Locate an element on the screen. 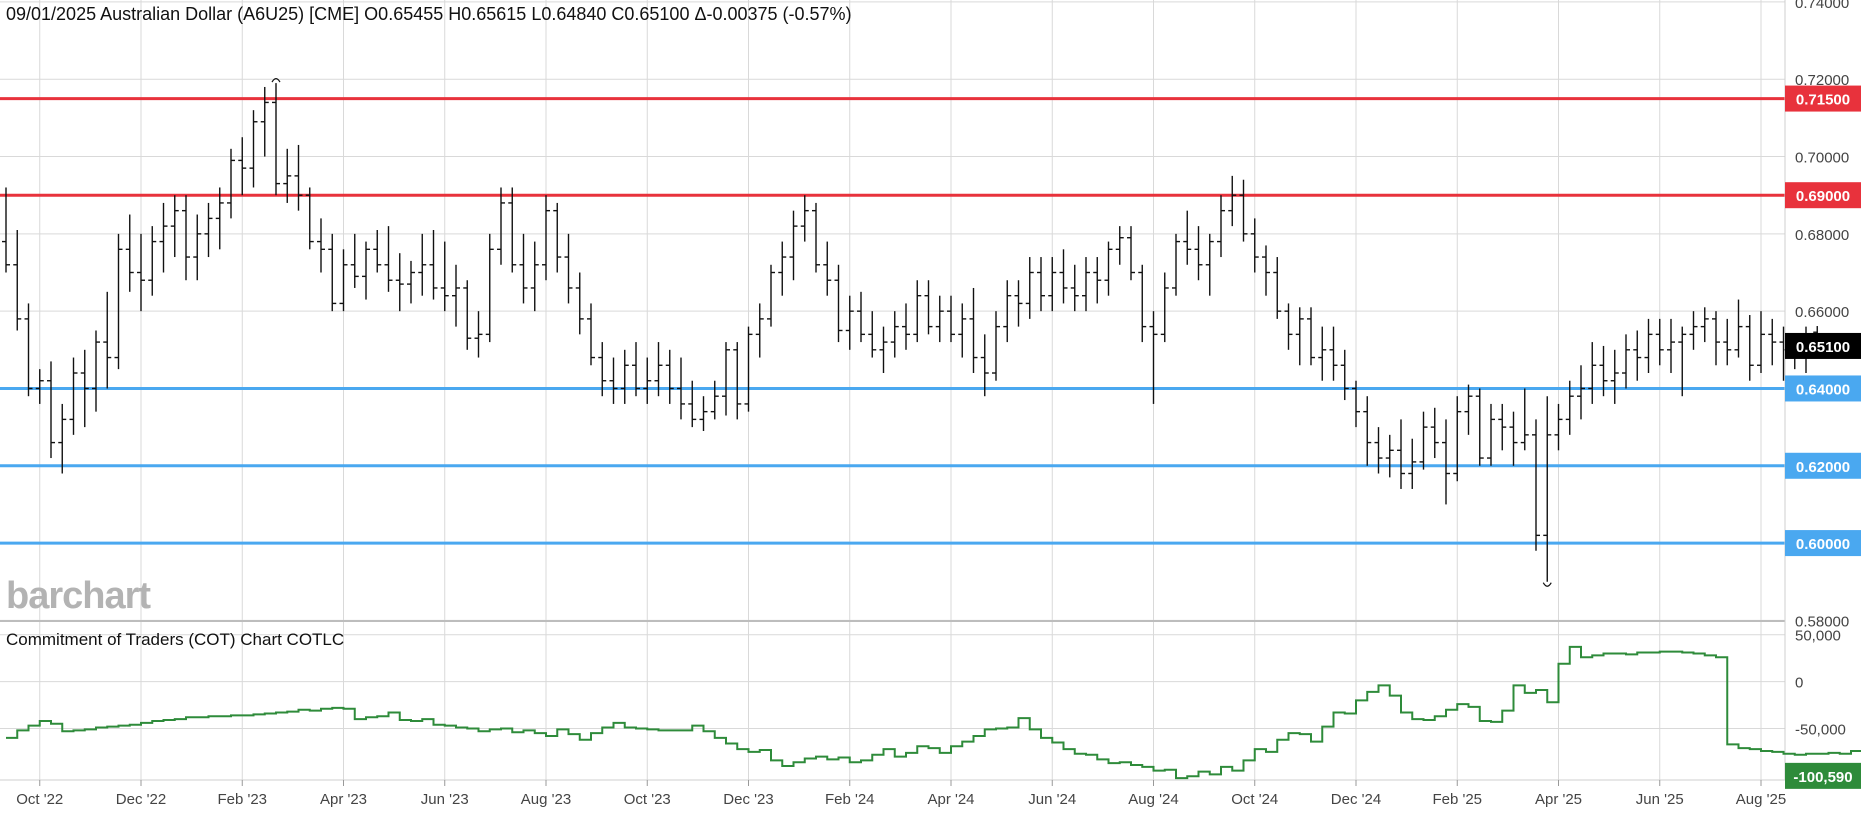 Image resolution: width=1861 pixels, height=814 pixels. price-tick-label: 0.72000 is located at coordinates (1822, 80).